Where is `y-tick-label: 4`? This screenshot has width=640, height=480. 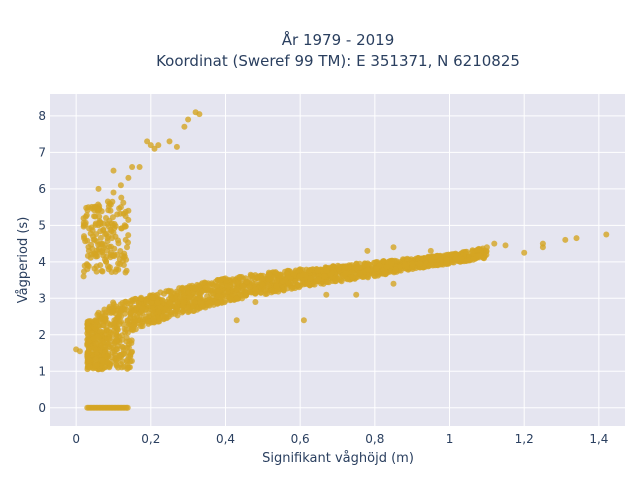
y-tick-label: 4 is located at coordinates (42, 262).